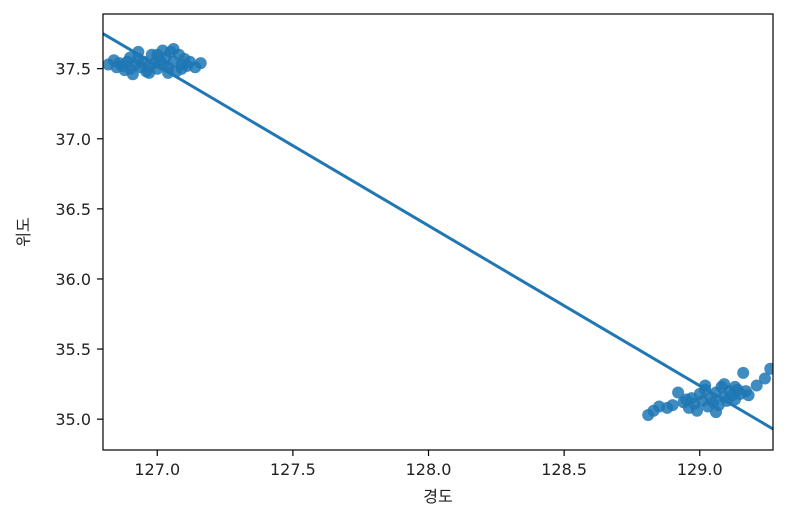  I want to click on y-tick-label: 36.5, so click(73, 209).